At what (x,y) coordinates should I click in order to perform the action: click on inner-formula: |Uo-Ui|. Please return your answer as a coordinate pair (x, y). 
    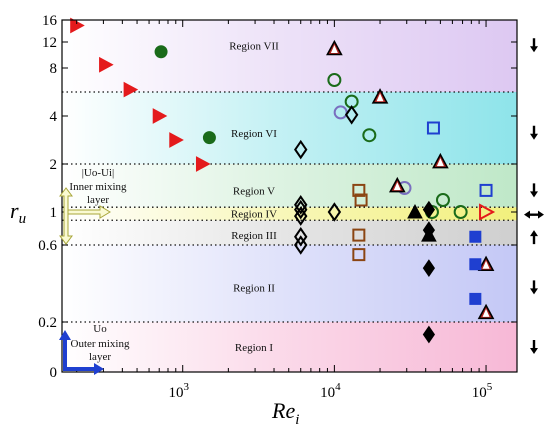
    Looking at the image, I should click on (98, 173).